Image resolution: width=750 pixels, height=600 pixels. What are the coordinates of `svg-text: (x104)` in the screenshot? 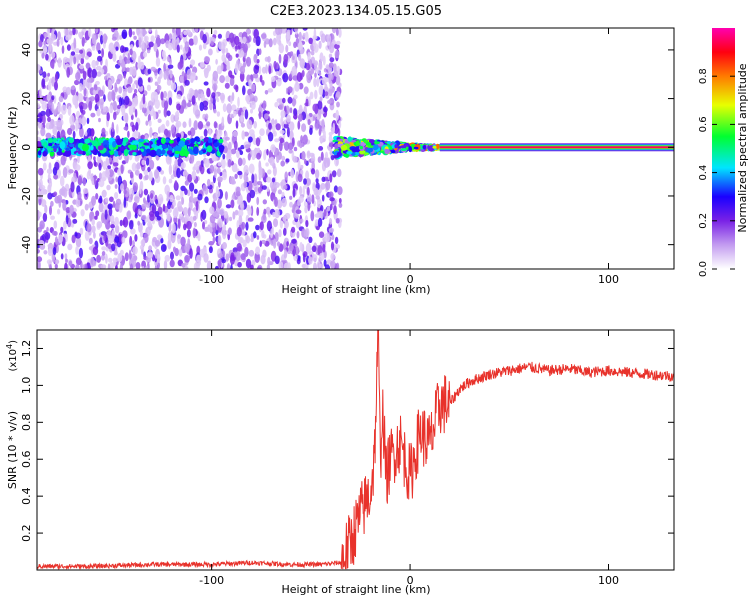 It's located at (12, 356).